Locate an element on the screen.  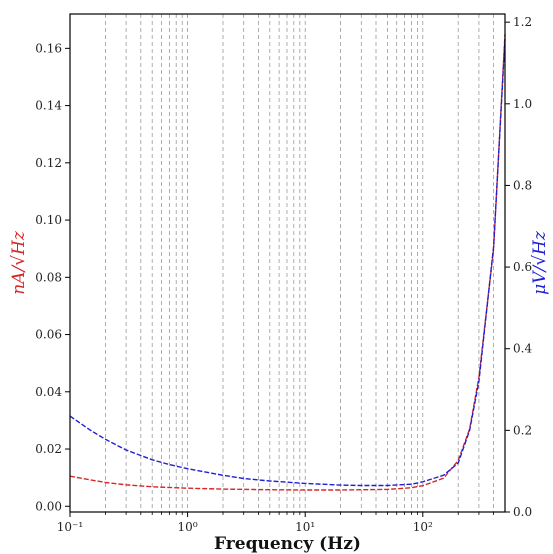
right-y-axis-title: μV/√Hz is located at coordinates (540, 262).